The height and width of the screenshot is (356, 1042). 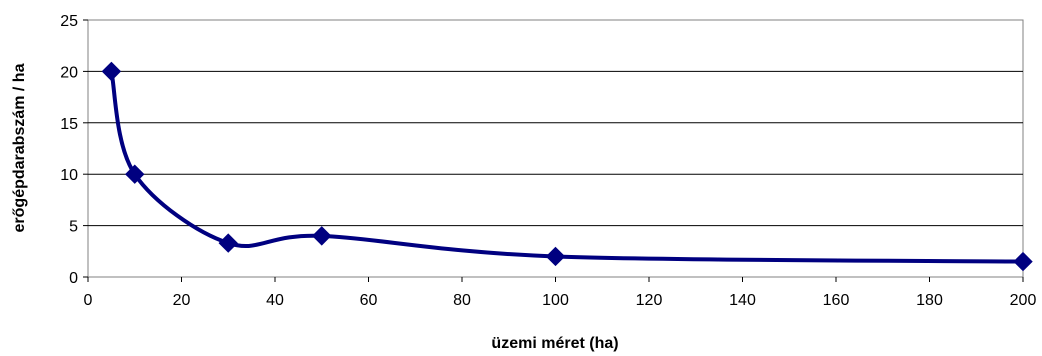 What do you see at coordinates (69, 175) in the screenshot?
I see `y-tick-label: 10` at bounding box center [69, 175].